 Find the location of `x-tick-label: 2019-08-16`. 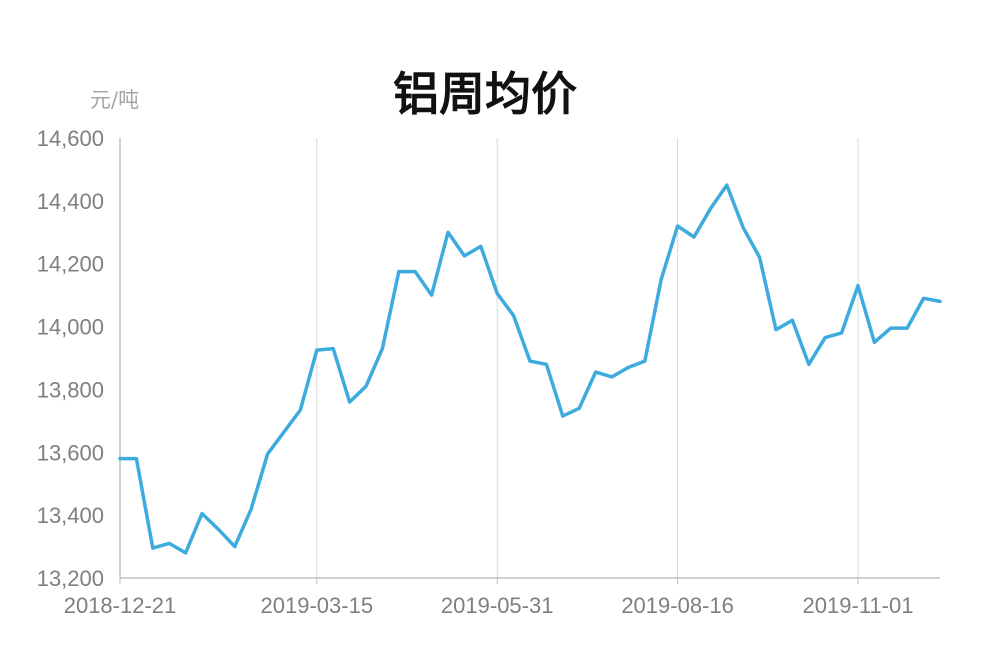

x-tick-label: 2019-08-16 is located at coordinates (677, 605).